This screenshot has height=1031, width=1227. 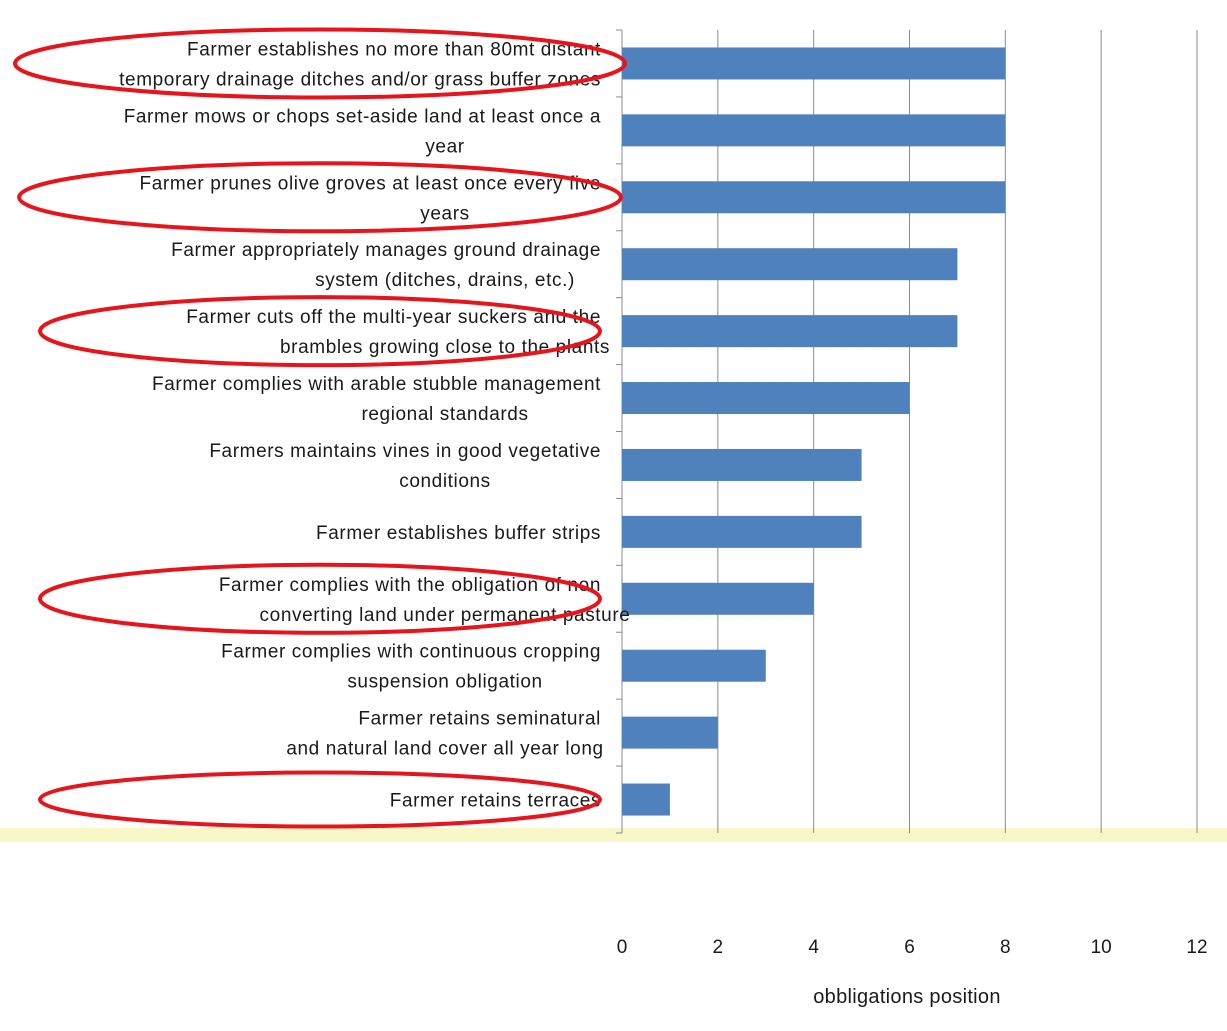 What do you see at coordinates (1005, 947) in the screenshot?
I see `x-tick-label-8: 8` at bounding box center [1005, 947].